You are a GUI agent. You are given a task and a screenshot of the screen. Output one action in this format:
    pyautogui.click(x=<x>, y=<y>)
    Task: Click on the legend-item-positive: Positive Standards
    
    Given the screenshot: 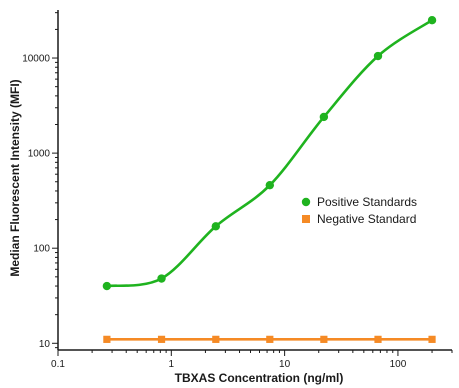 What is the action you would take?
    pyautogui.click(x=359, y=202)
    